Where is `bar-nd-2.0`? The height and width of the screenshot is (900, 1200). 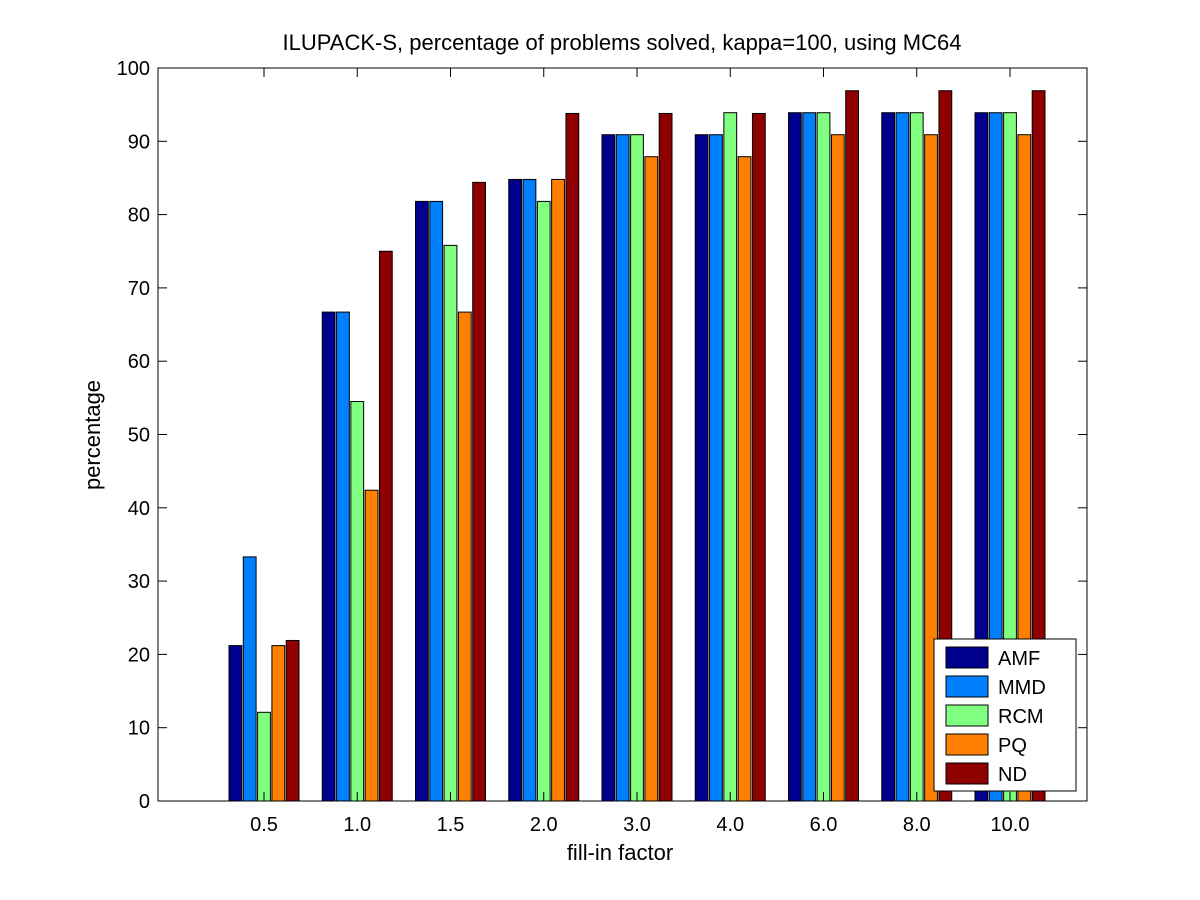
bar-nd-2.0 is located at coordinates (572, 457).